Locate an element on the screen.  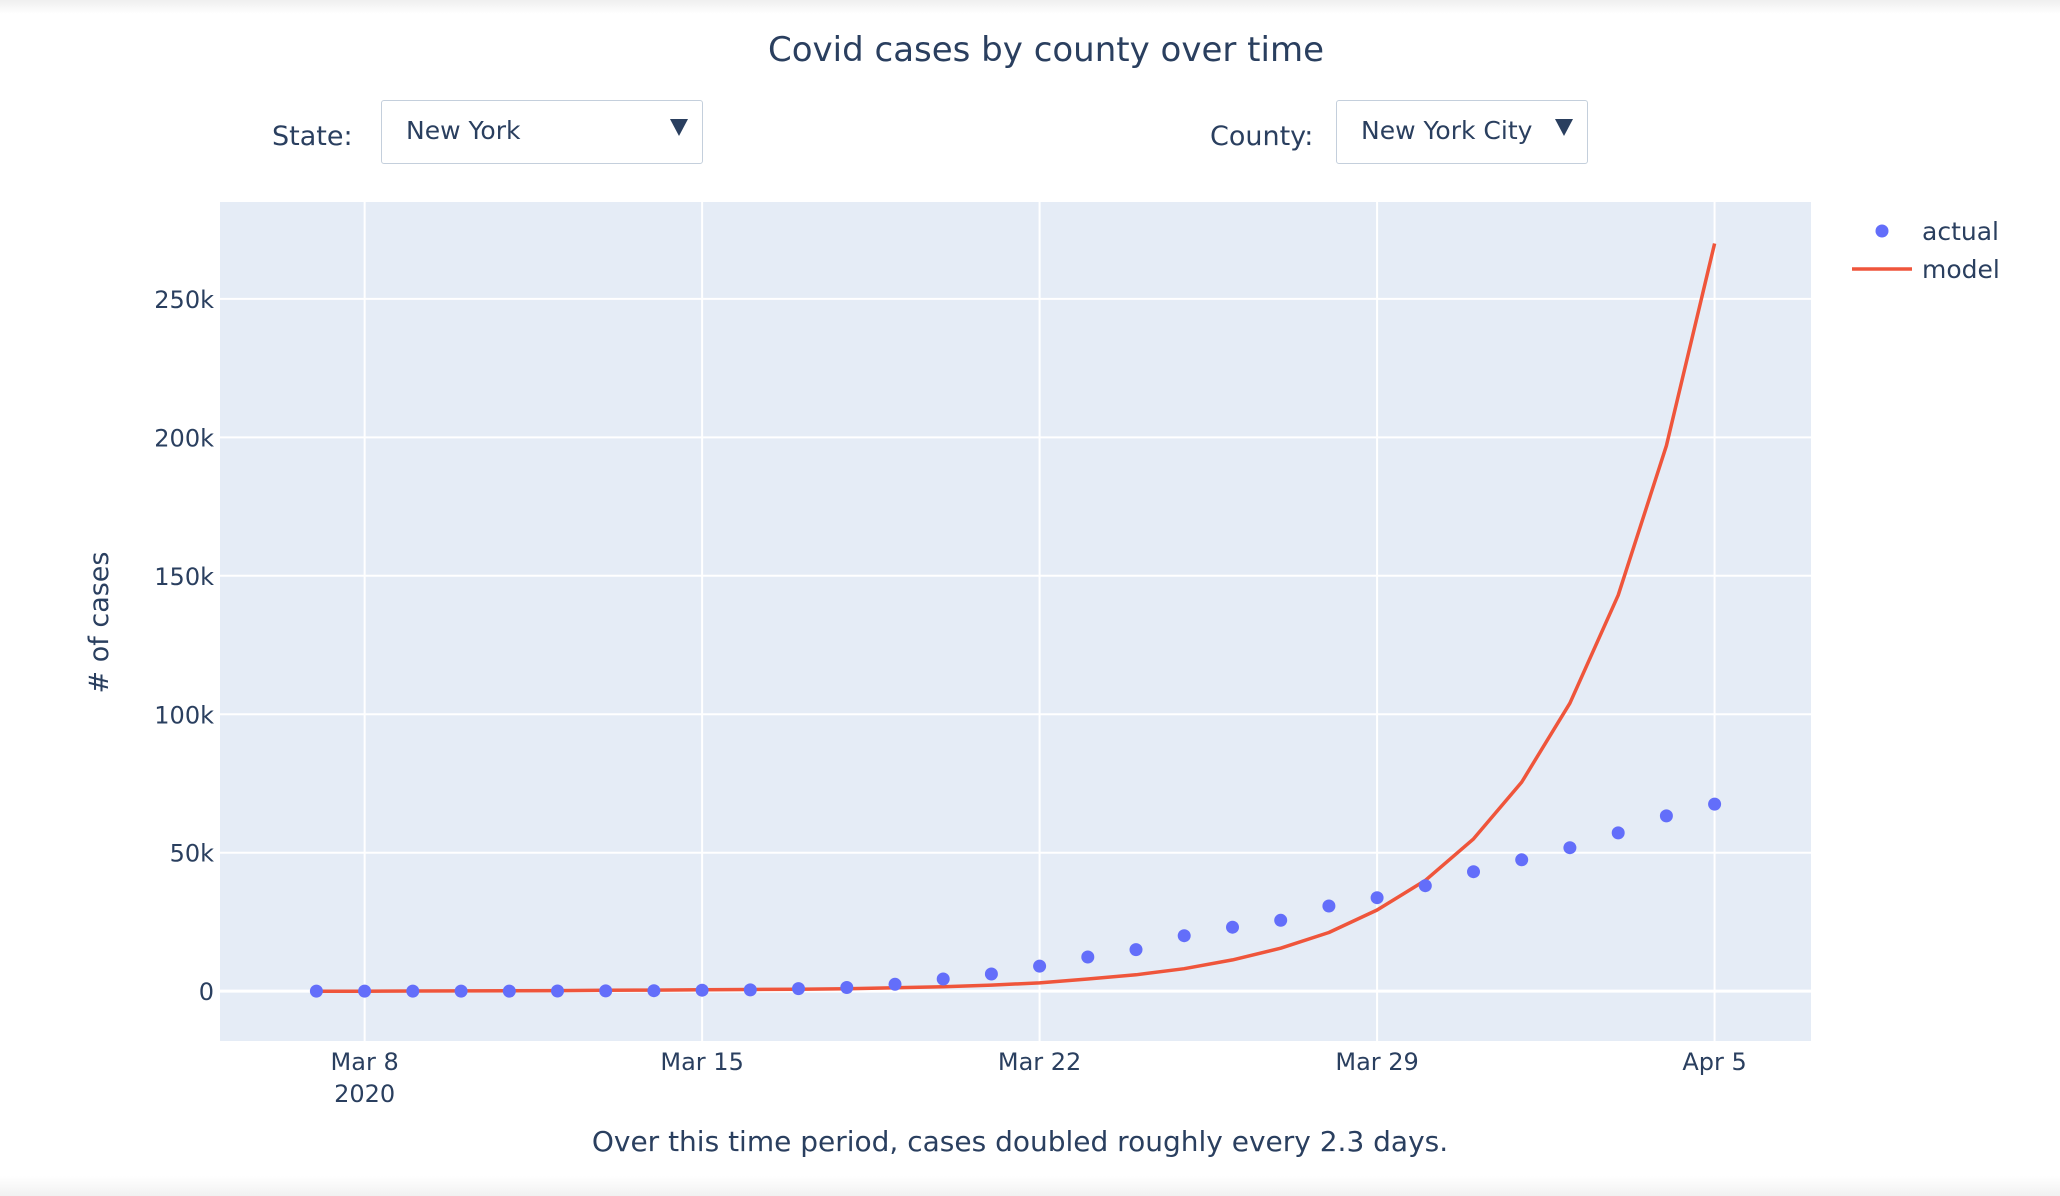
x-tick-label: Mar 8 is located at coordinates (365, 1062).